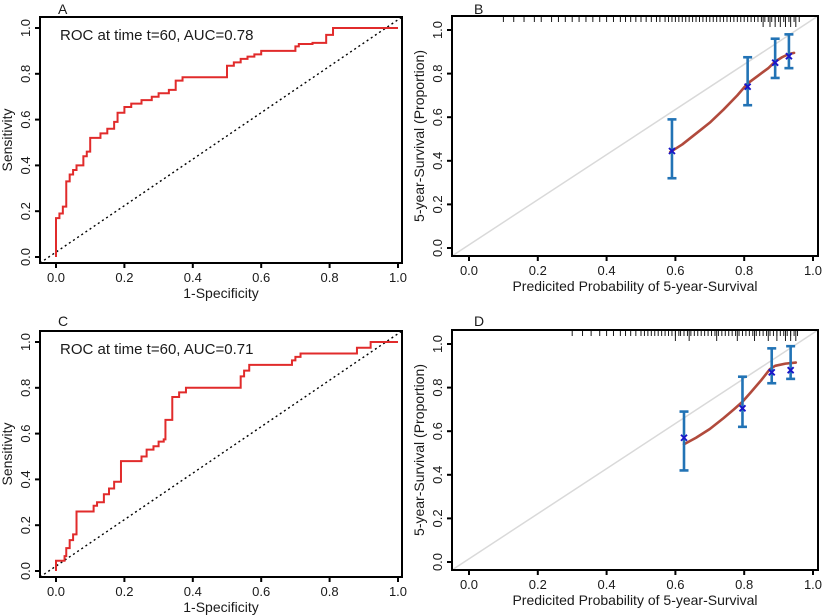  I want to click on panel-label-b: B, so click(479, 9).